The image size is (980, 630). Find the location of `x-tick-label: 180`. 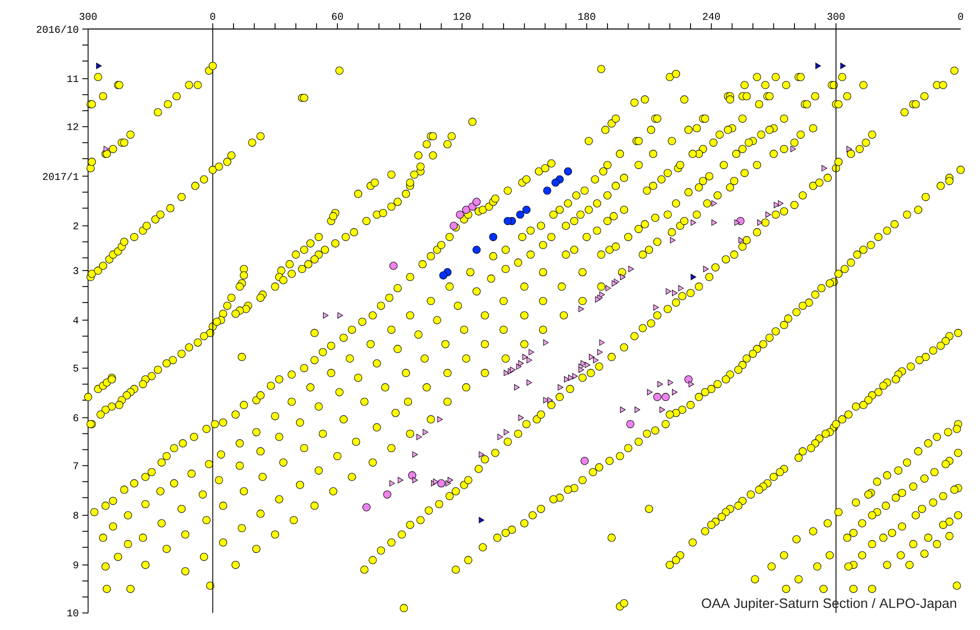

x-tick-label: 180 is located at coordinates (587, 16).